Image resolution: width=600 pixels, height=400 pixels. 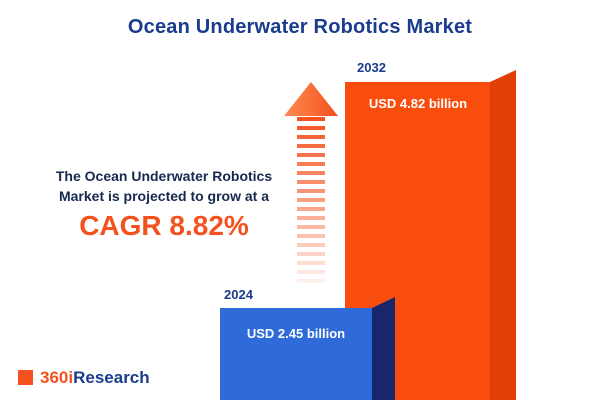 What do you see at coordinates (164, 176) in the screenshot?
I see `growth-text-line1: The Ocean Underwater Robotics` at bounding box center [164, 176].